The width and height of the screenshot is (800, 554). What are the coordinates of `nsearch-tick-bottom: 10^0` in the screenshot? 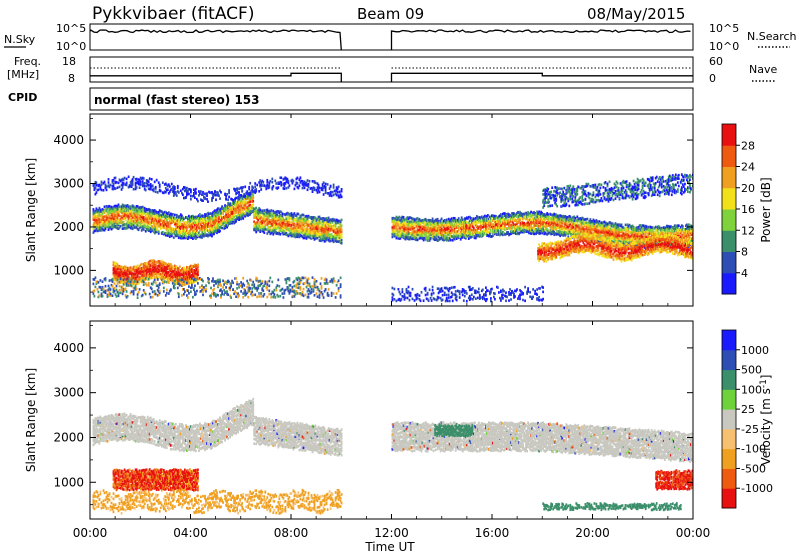 It's located at (724, 46).